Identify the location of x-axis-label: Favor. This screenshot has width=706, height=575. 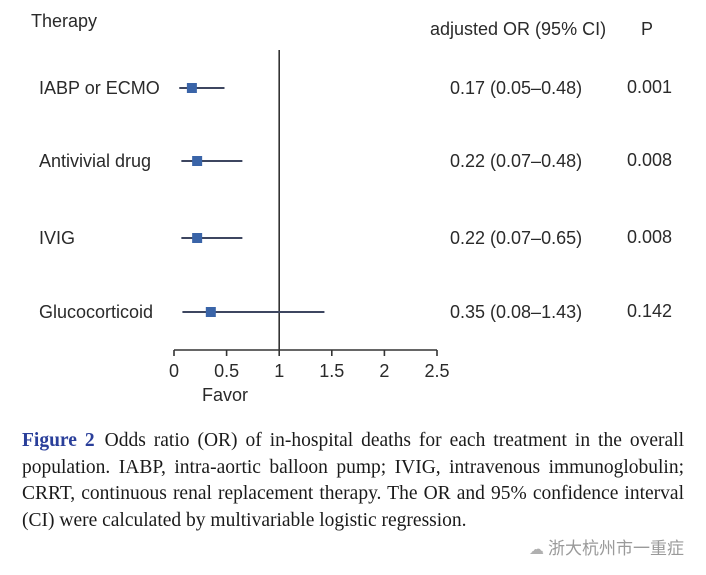
(225, 395).